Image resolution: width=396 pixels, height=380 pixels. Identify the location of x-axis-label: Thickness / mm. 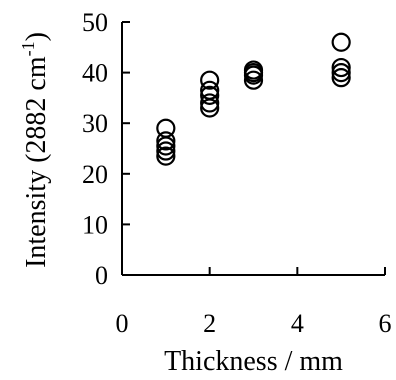
(253, 361).